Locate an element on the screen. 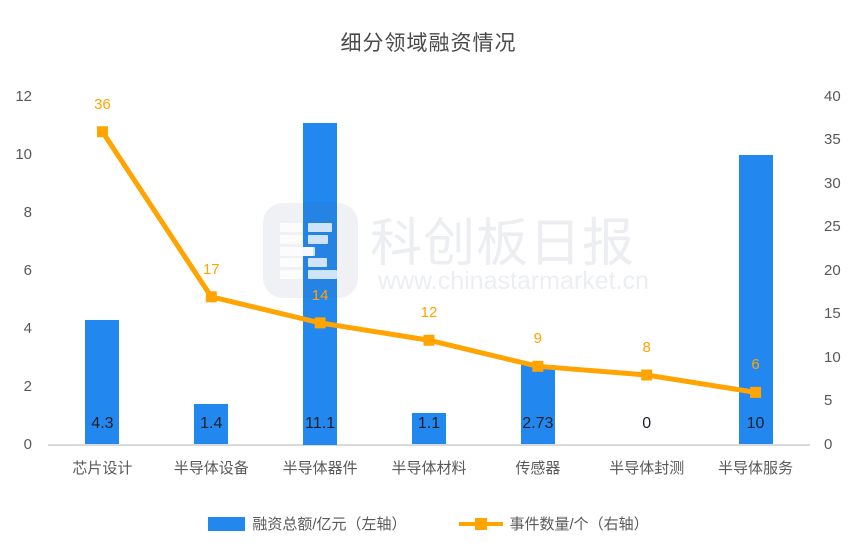 This screenshot has width=857, height=557. left-axis-tick-label: 2 is located at coordinates (27, 386).